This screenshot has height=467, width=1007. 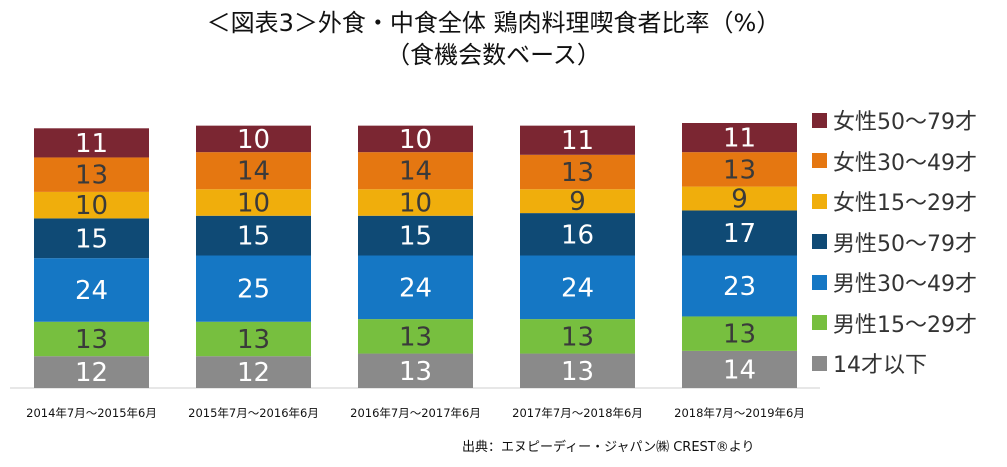 I want to click on chart-title: ＜図表3＞外食・中食全体 鶏肉料理喫食者比率（%）, so click(x=493, y=23).